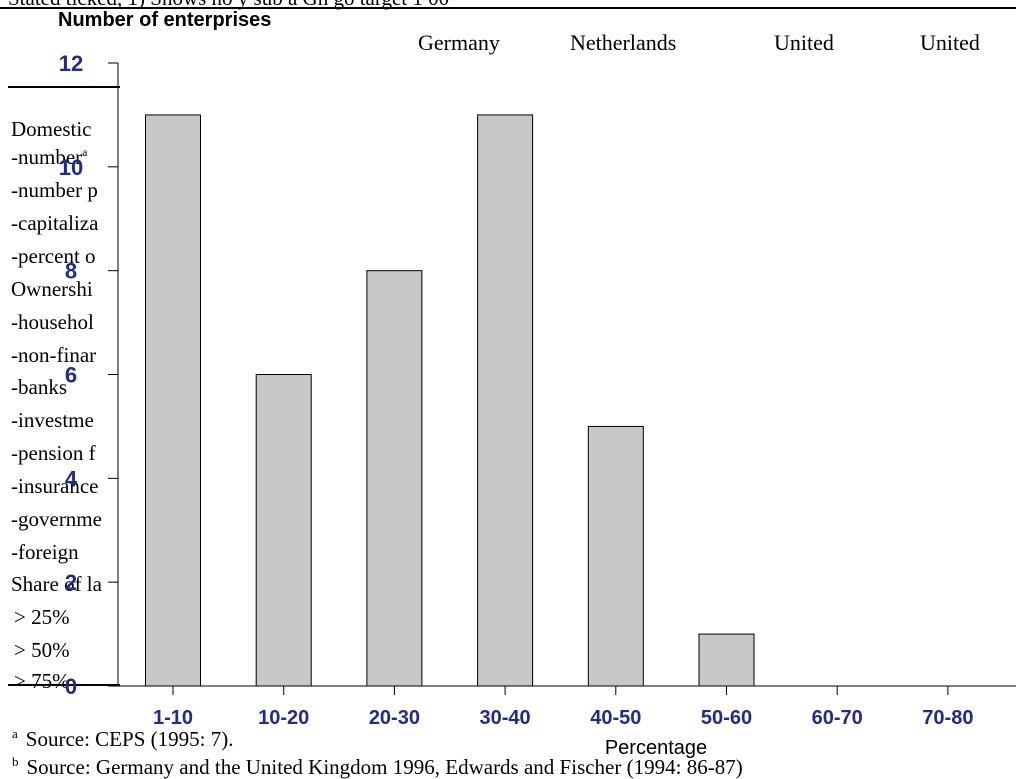 The height and width of the screenshot is (779, 1016). What do you see at coordinates (56, 584) in the screenshot?
I see `row-label: Share of la` at bounding box center [56, 584].